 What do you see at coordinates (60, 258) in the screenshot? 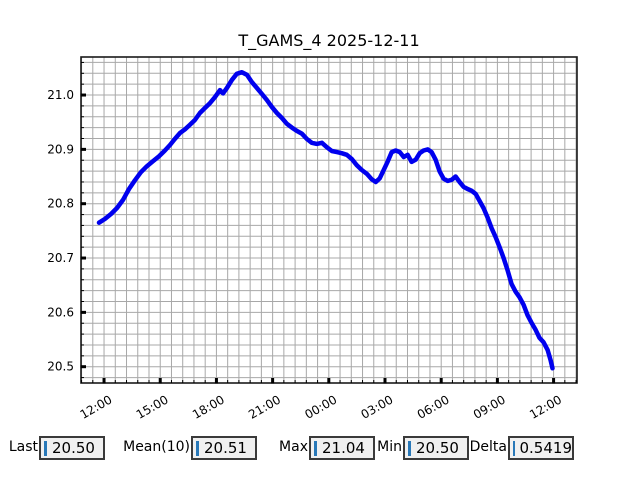
I see `y-tick-label: 20.7` at bounding box center [60, 258].